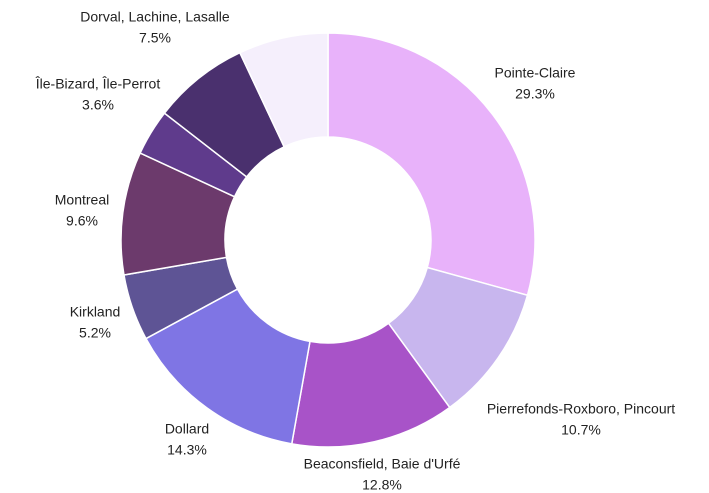 This screenshot has width=709, height=493. What do you see at coordinates (187, 429) in the screenshot?
I see `slice-label: Dollard` at bounding box center [187, 429].